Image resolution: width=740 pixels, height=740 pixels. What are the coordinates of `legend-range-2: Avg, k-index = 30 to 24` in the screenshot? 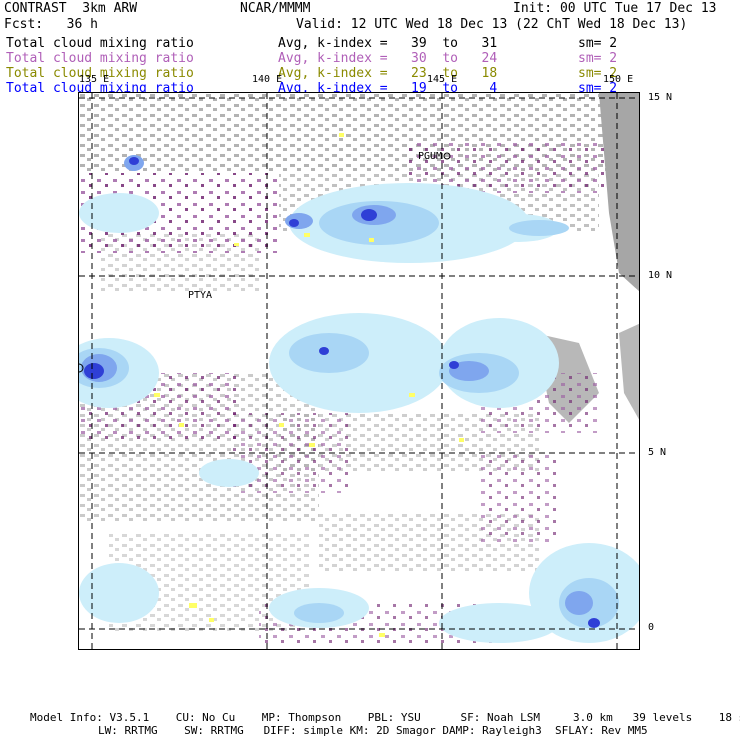 It's located at (388, 58).